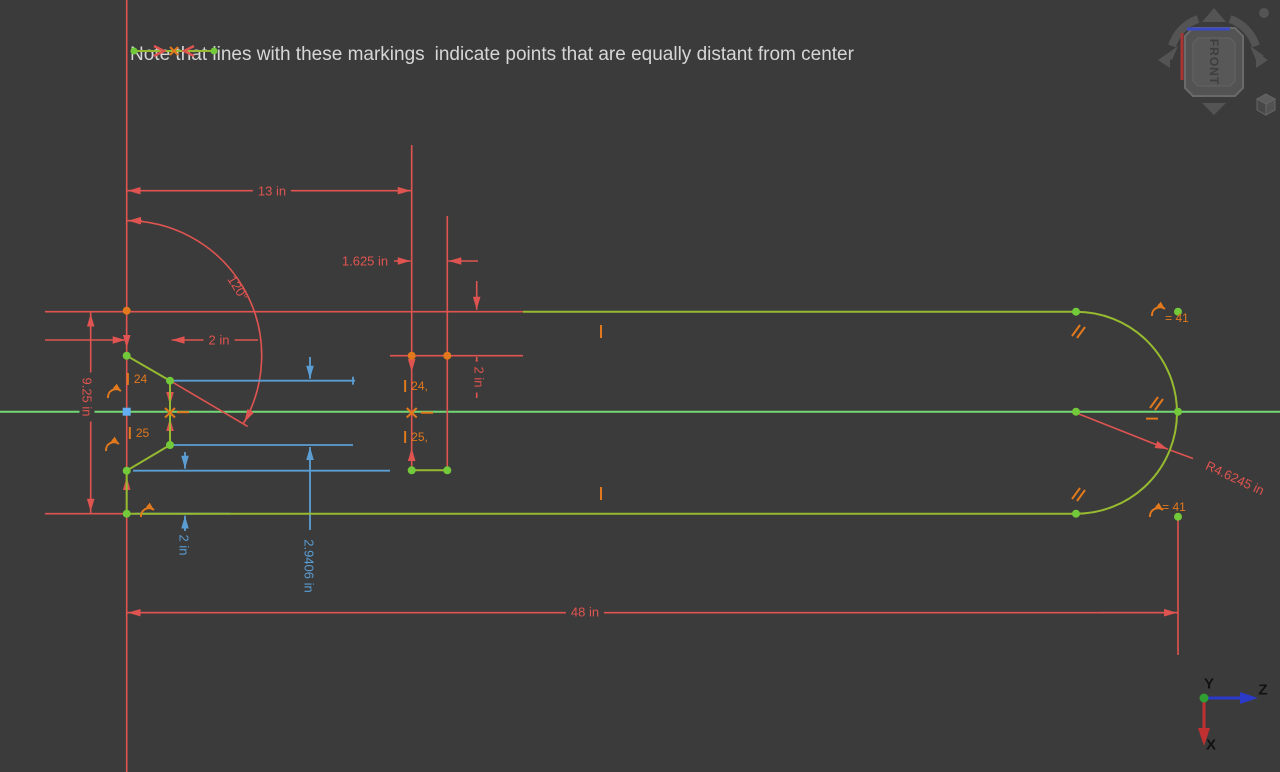  I want to click on constraint-flag: 24,, so click(416, 386).